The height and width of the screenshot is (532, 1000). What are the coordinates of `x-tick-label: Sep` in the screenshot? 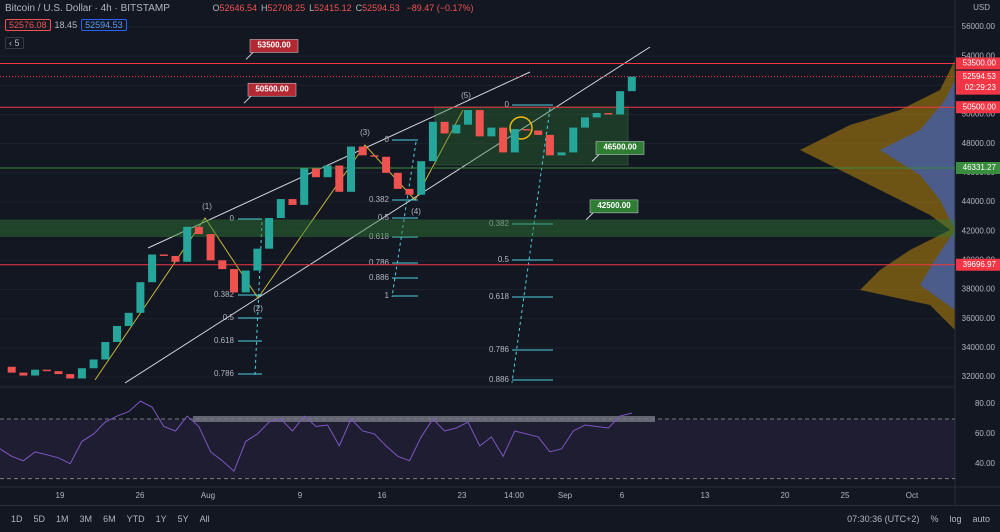 It's located at (565, 495).